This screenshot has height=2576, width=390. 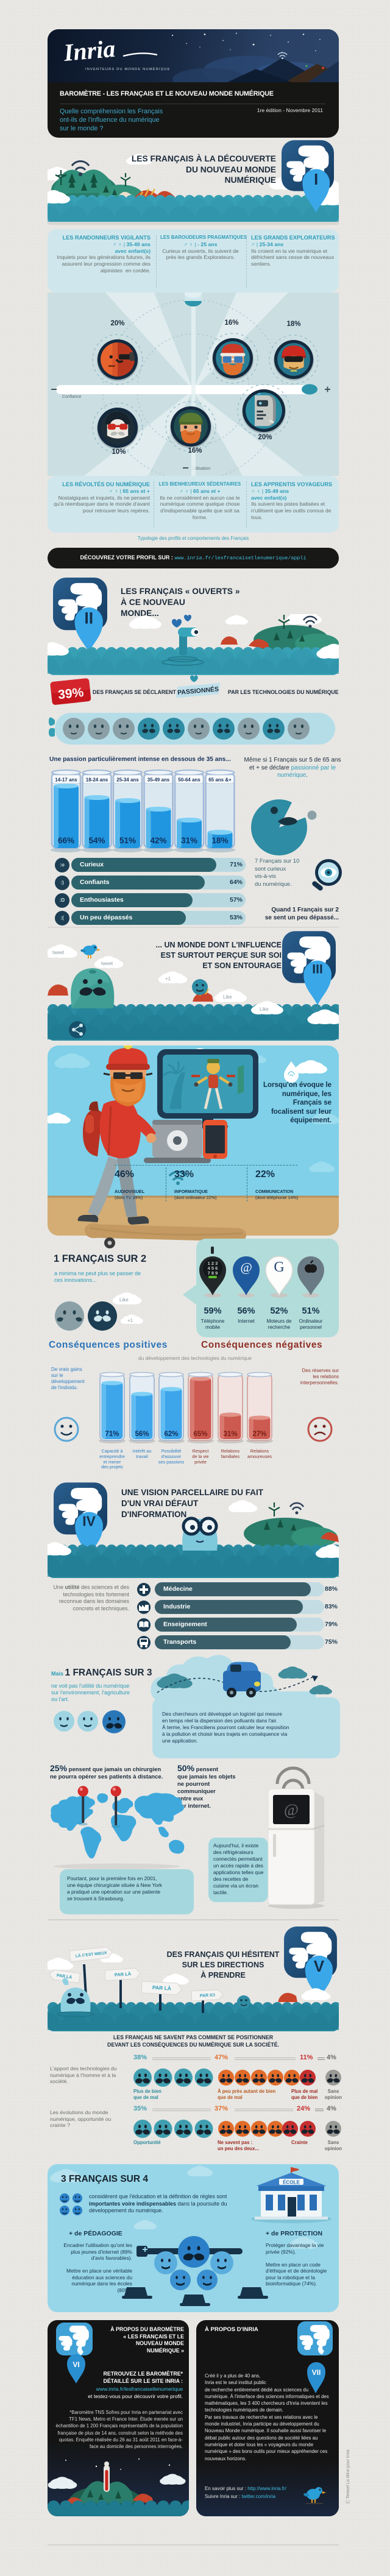 I want to click on svg-text: 65%, so click(x=200, y=1434).